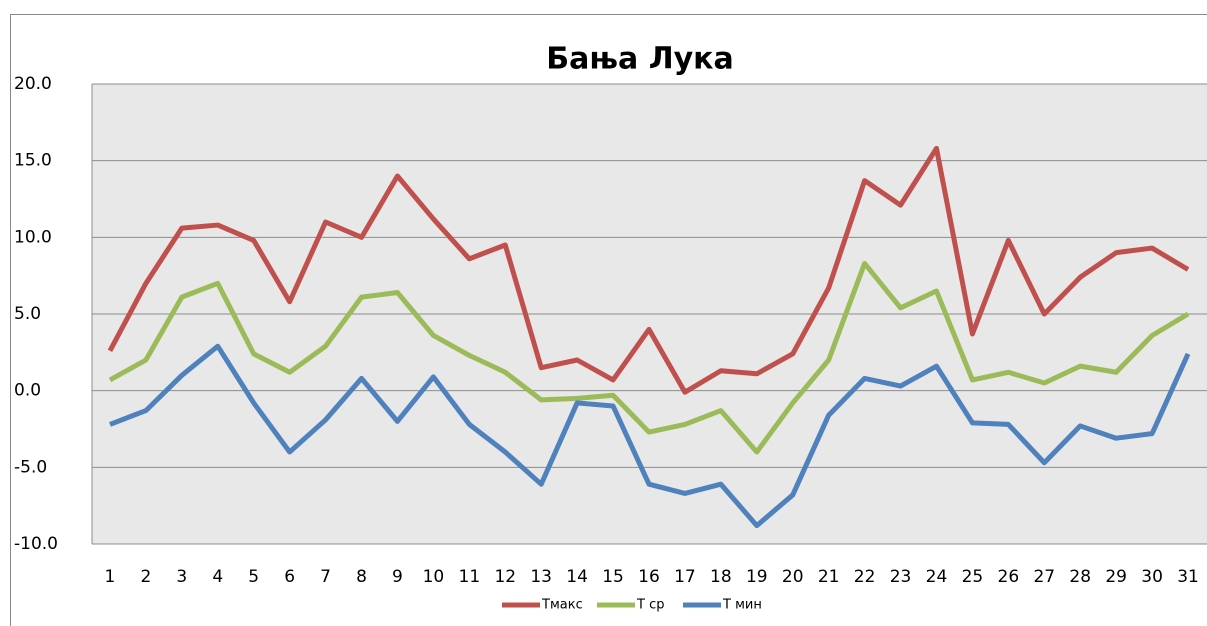  What do you see at coordinates (541, 577) in the screenshot?
I see `x-tick-label: 13` at bounding box center [541, 577].